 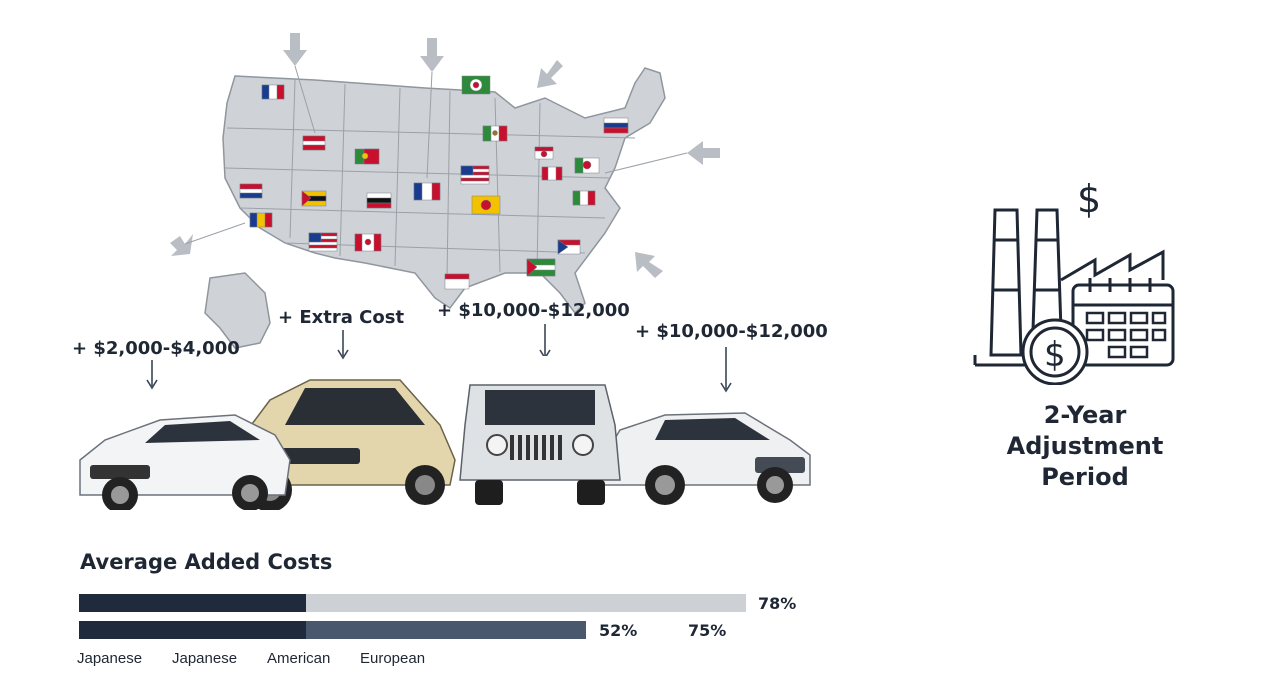 What do you see at coordinates (618, 630) in the screenshot?
I see `bar-2-label-a: 52%` at bounding box center [618, 630].